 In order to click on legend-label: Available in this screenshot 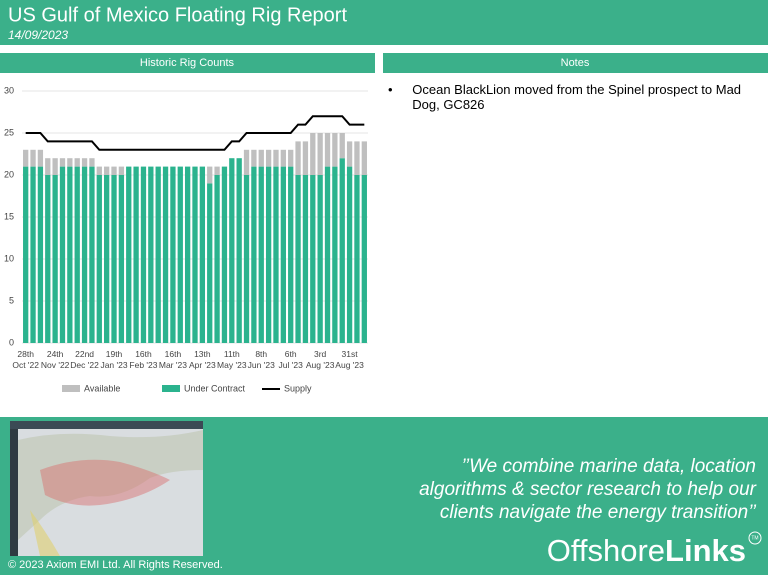, I will do `click(102, 388)`.